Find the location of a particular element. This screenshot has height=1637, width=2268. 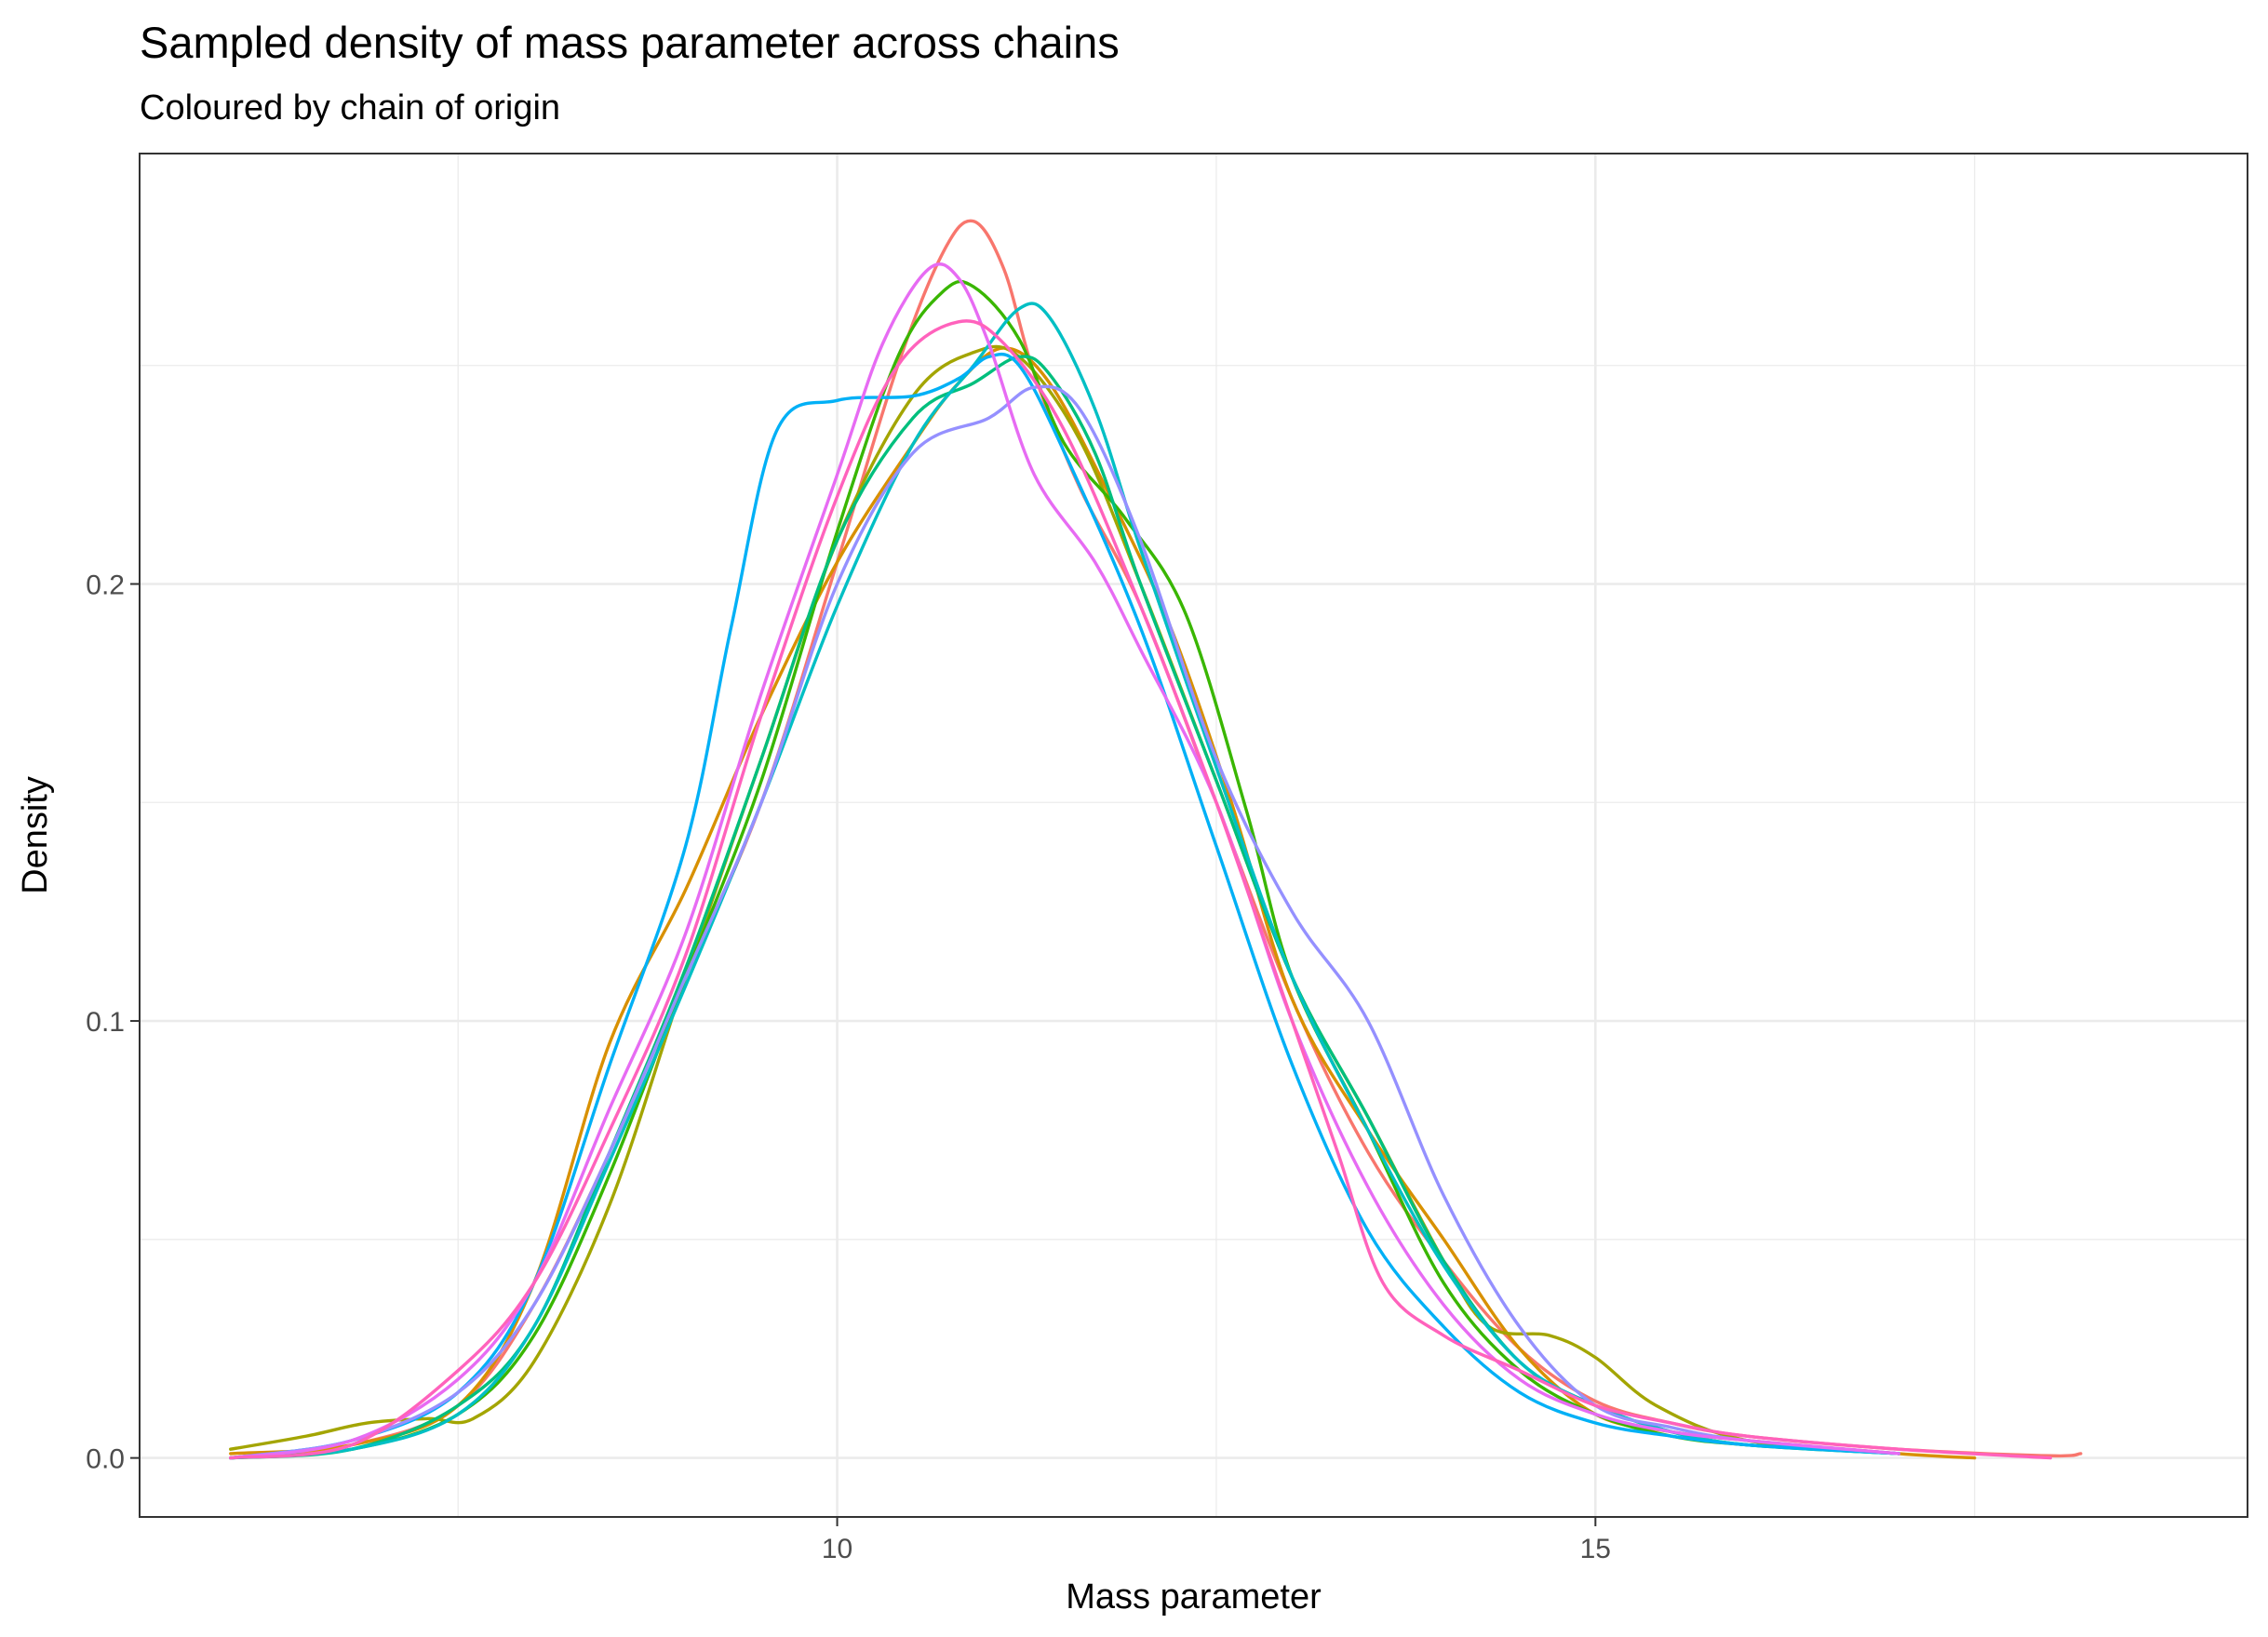

y-tick-label: 0.2 is located at coordinates (105, 585).